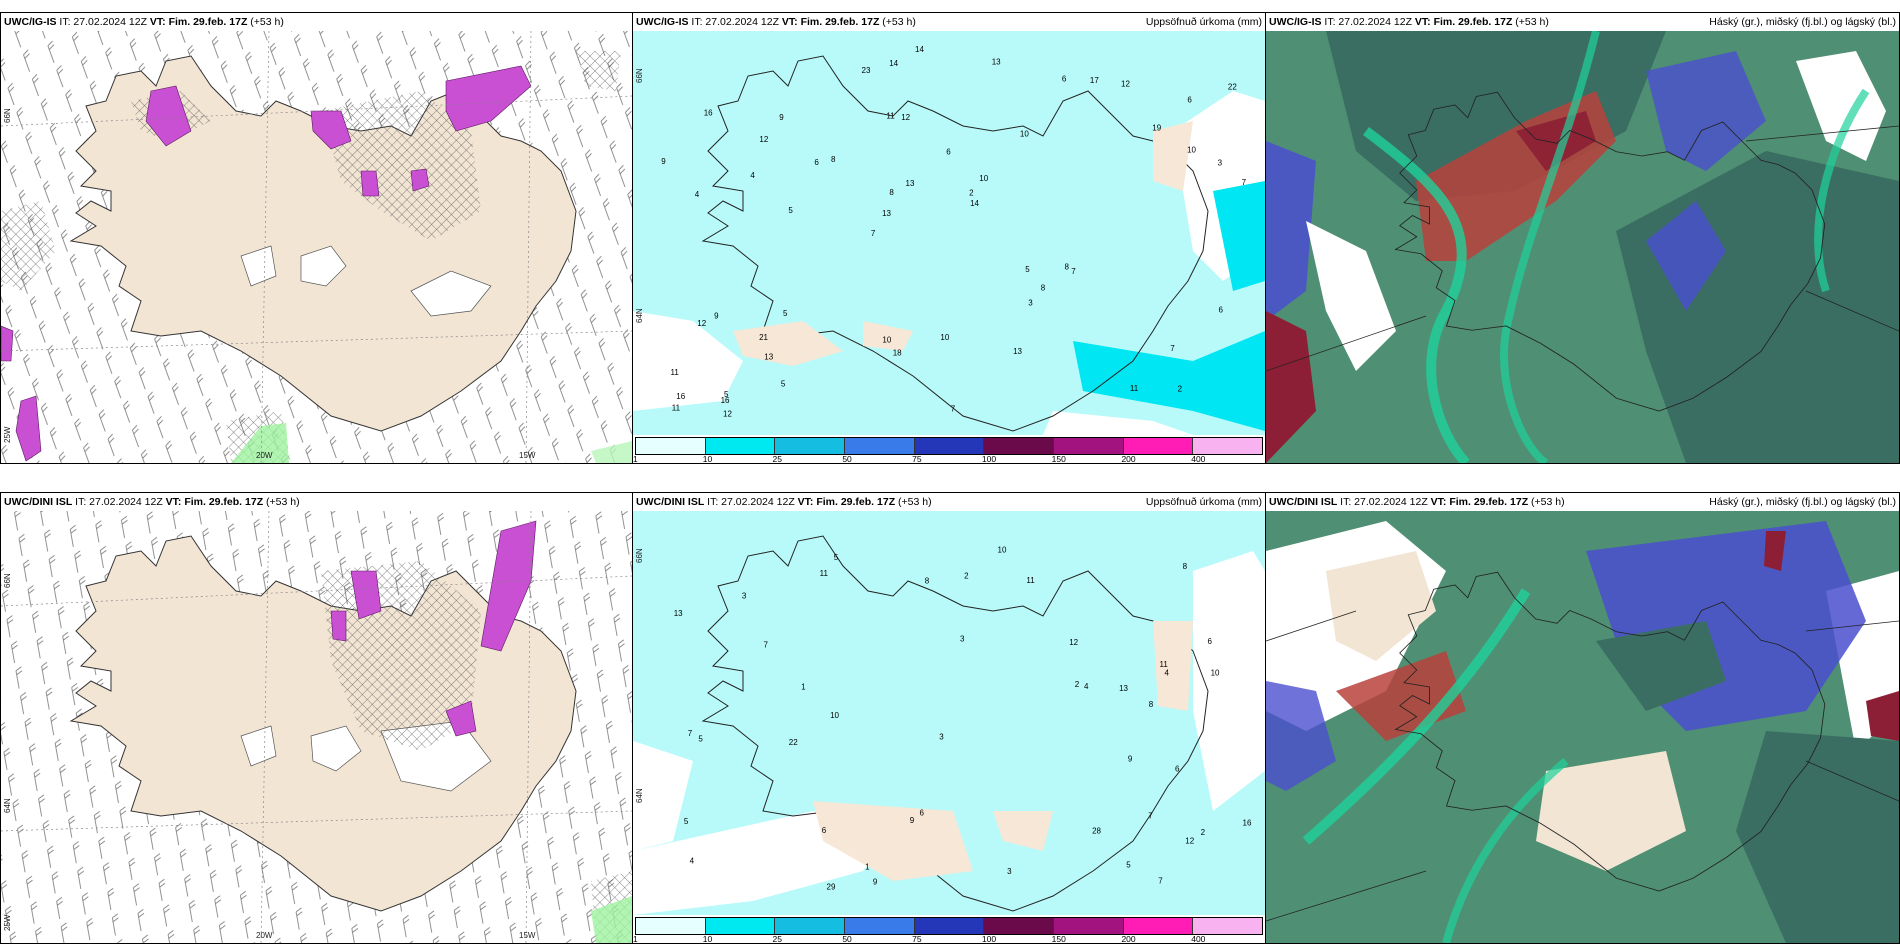 The image size is (1900, 950). What do you see at coordinates (793, 742) in the screenshot?
I see `precip-value-label: 22` at bounding box center [793, 742].